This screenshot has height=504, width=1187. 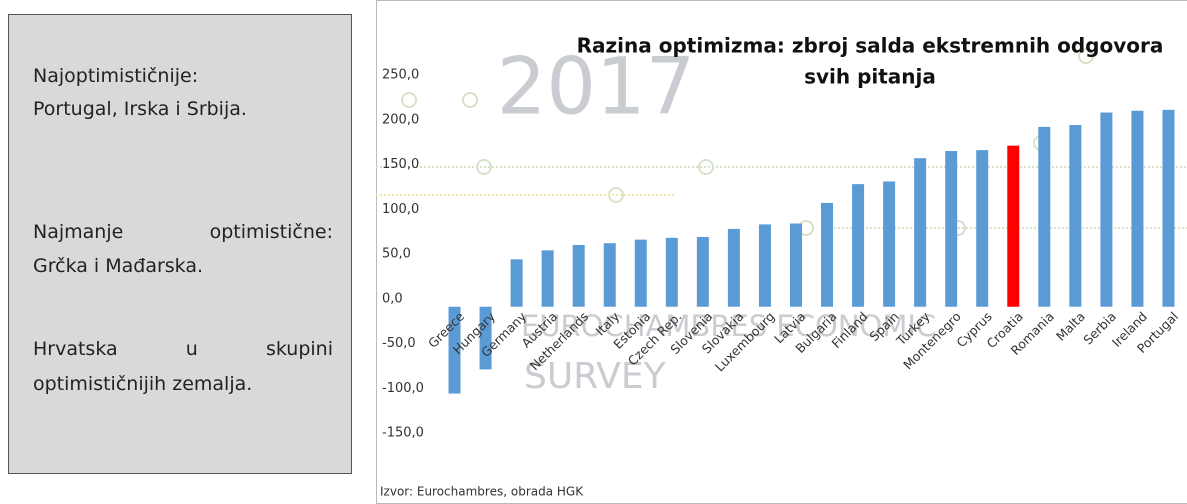 I want to click on text-line: Hrvatska u skupini, so click(x=183, y=349).